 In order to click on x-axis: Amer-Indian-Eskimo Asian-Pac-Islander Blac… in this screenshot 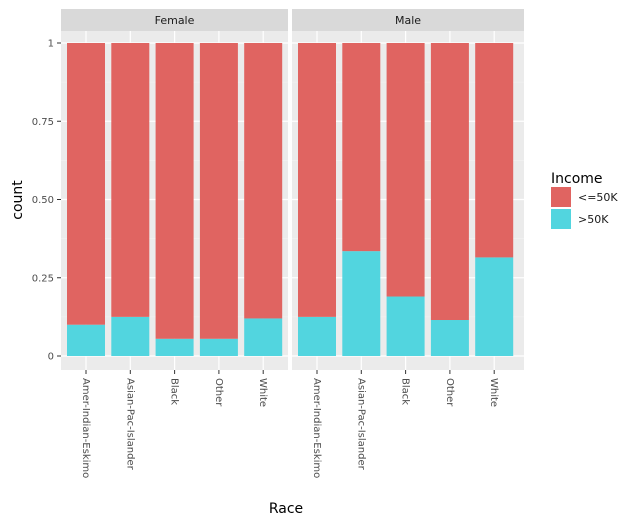, I will do `click(289, 424)`.